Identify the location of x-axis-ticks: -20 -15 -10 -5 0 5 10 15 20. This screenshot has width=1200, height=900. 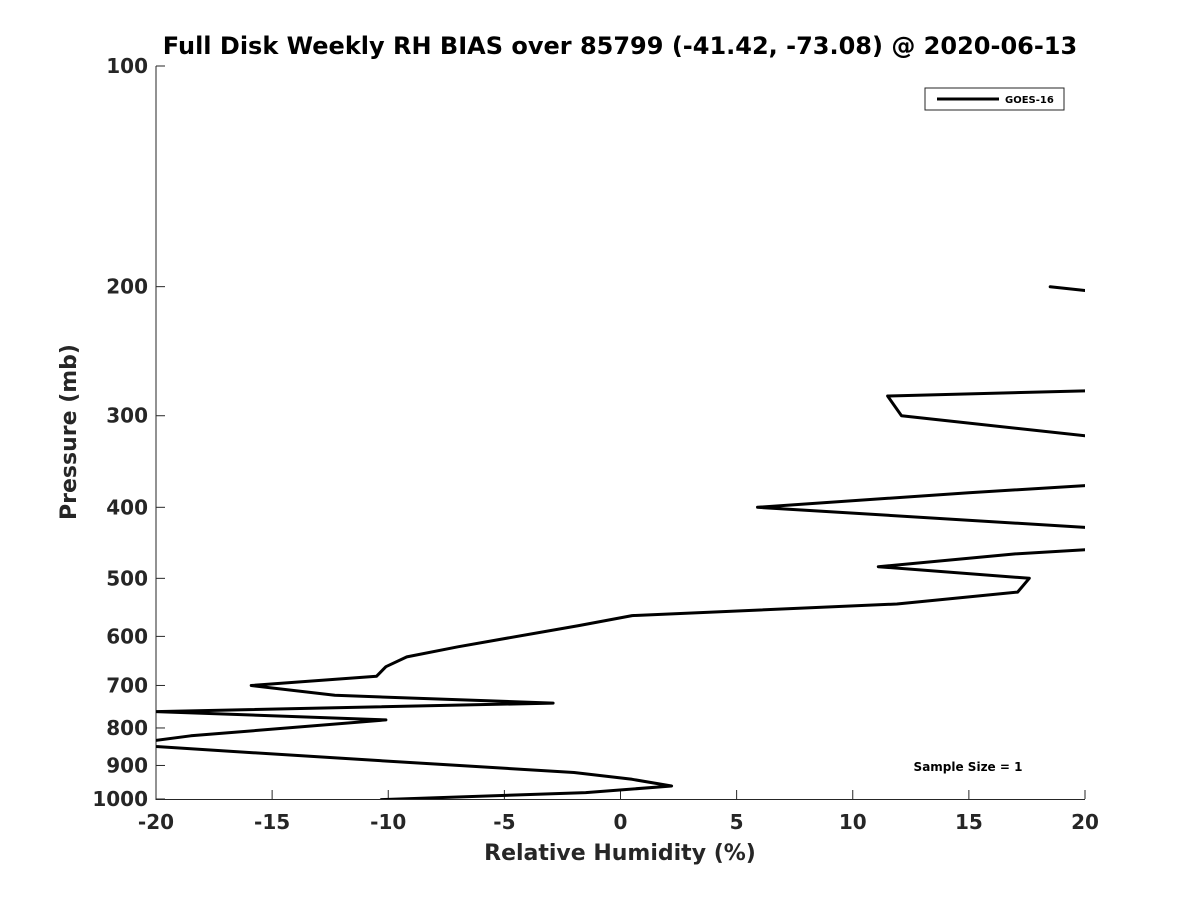
(618, 812).